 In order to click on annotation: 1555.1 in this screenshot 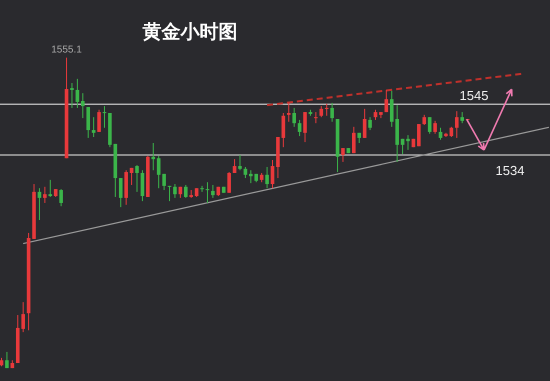, I will do `click(66, 50)`.